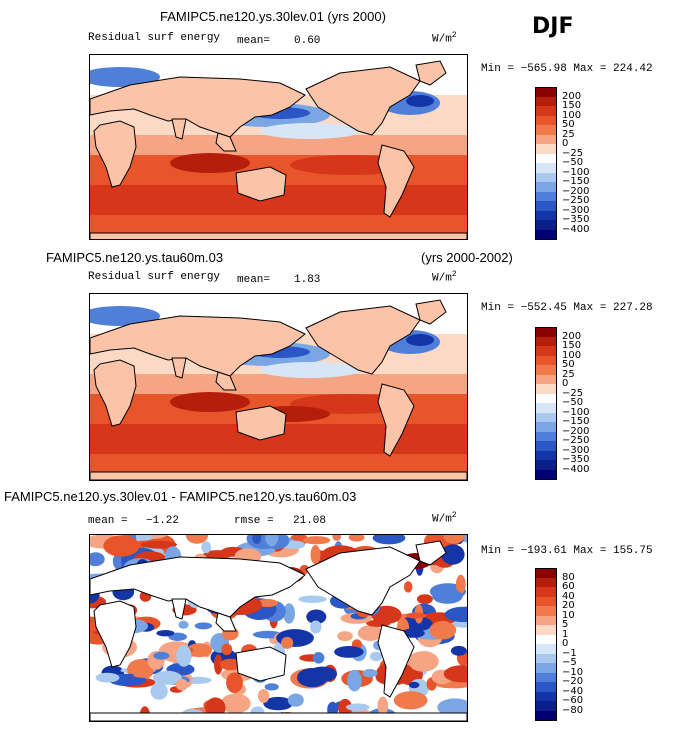  Describe the element at coordinates (567, 69) in the screenshot. I see `panel-1-minmax: Min = −565.98 Max = 224.42` at that location.